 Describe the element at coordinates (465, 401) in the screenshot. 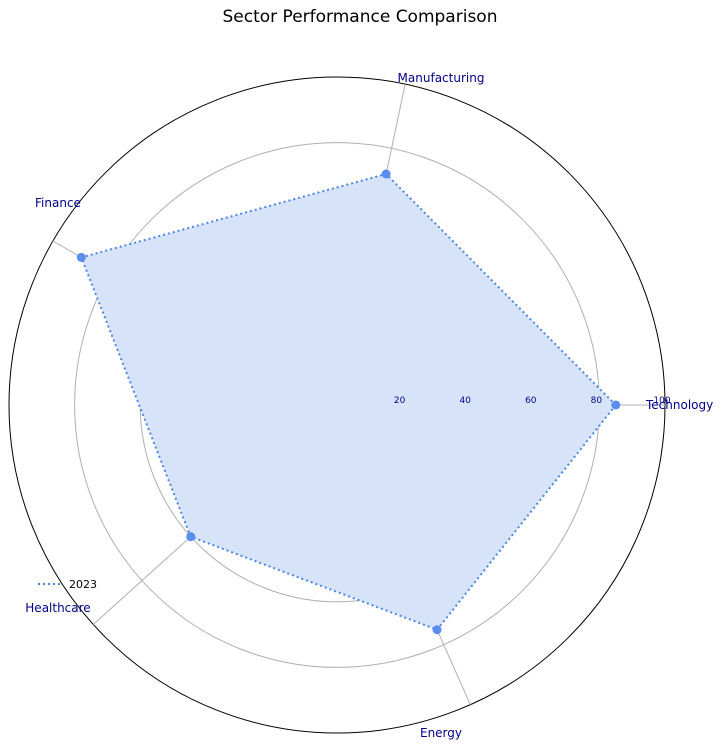

I see `tick-label-40: 40` at that location.